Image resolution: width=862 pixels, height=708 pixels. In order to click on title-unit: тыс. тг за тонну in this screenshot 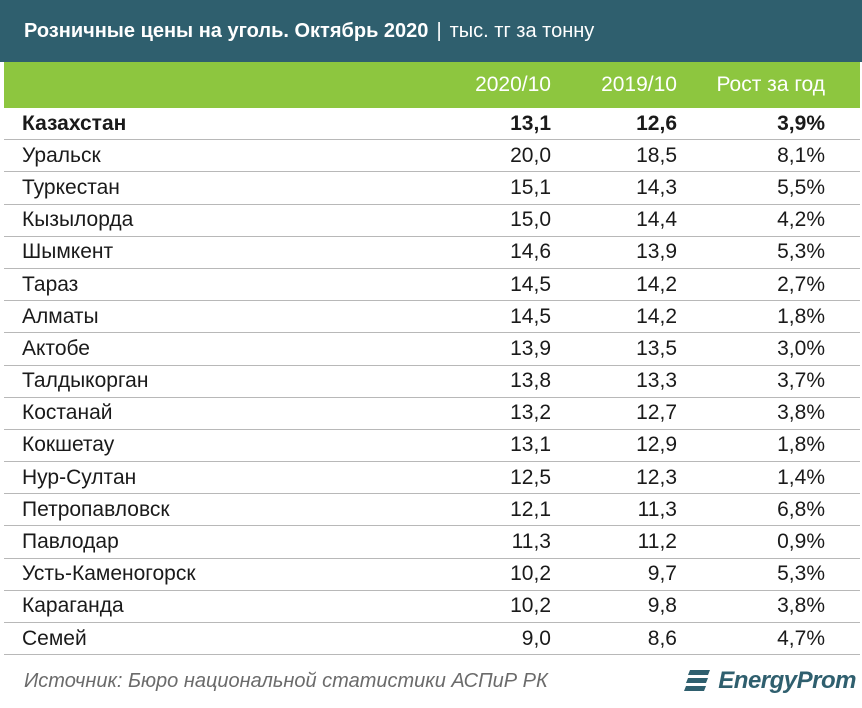, I will do `click(522, 30)`.